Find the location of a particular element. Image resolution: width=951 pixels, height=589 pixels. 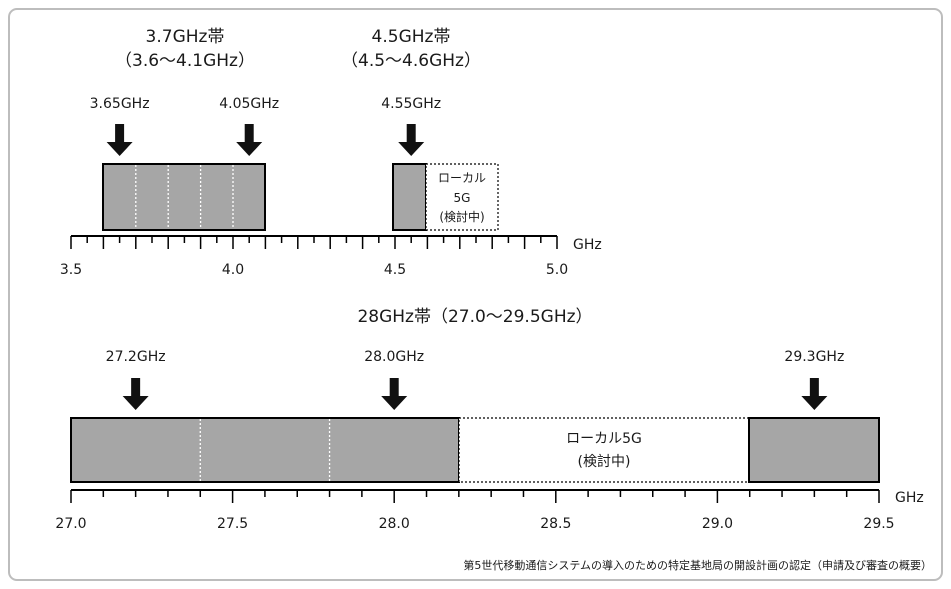

top-arrow-3-label: 4.55GHz is located at coordinates (411, 104).